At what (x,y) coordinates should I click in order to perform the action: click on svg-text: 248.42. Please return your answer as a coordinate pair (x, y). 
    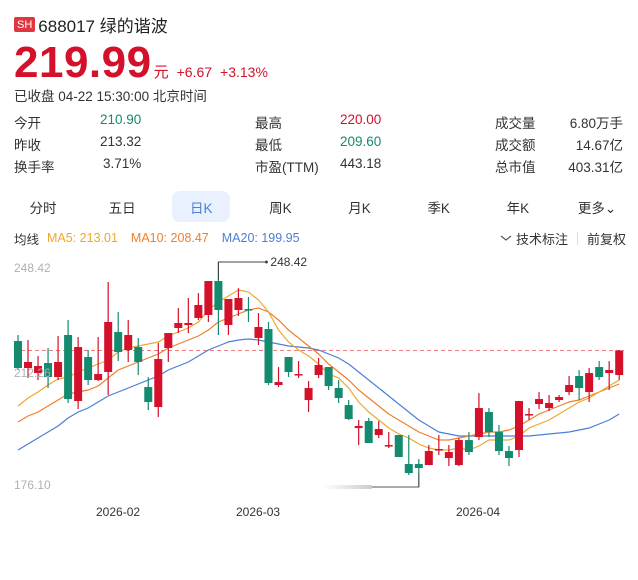
    Looking at the image, I should click on (288, 262).